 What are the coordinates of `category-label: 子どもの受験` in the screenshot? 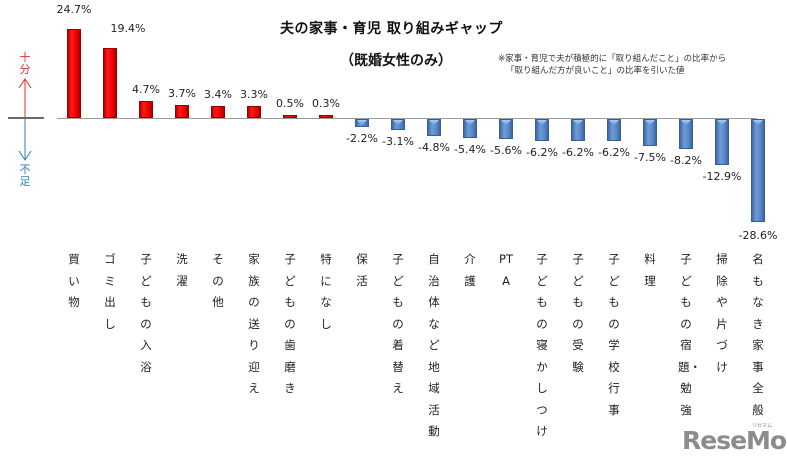 It's located at (578, 313).